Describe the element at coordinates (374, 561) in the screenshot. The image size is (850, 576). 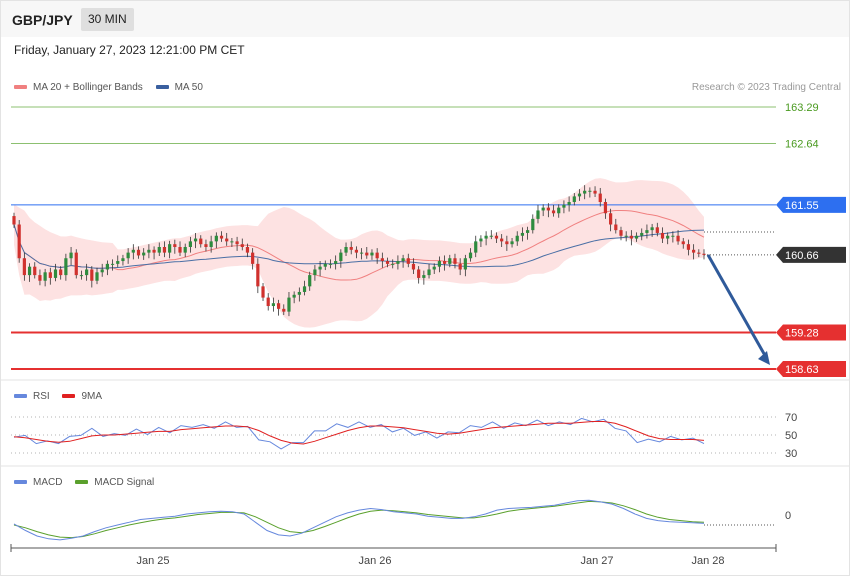
I see `x-tick-1: Jan 26` at that location.